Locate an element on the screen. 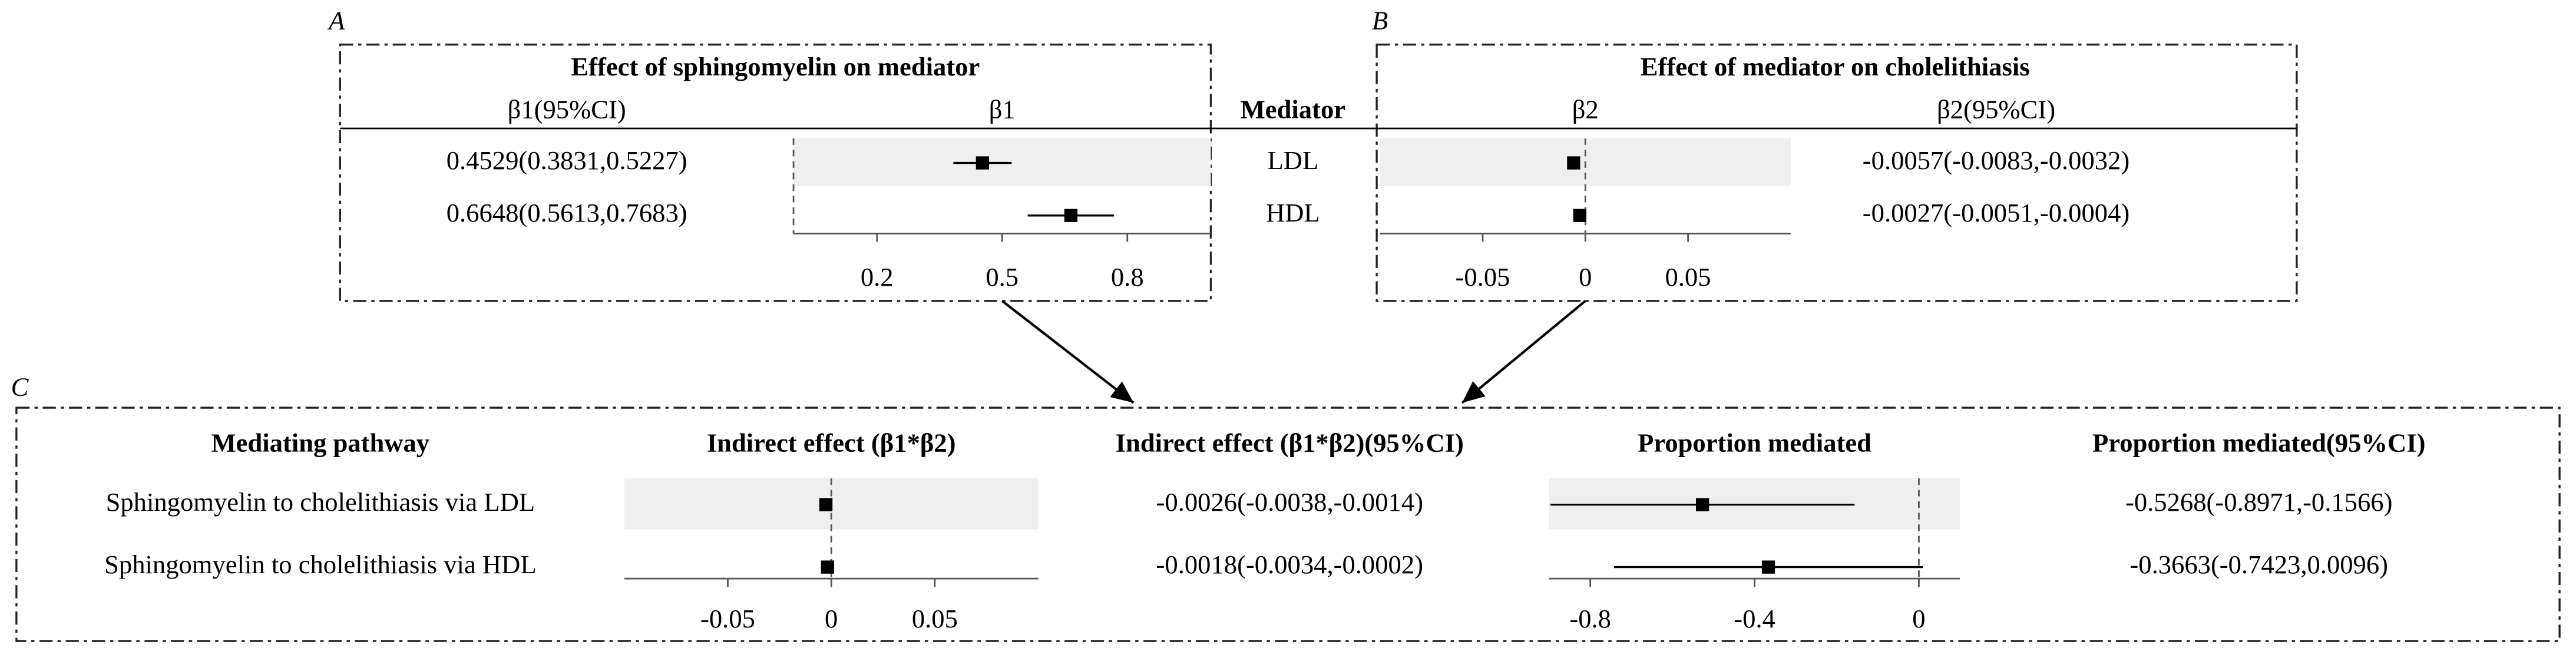 The width and height of the screenshot is (2576, 661). ci-label: -0.0026(-0.0038,-0.0014) is located at coordinates (1289, 502).